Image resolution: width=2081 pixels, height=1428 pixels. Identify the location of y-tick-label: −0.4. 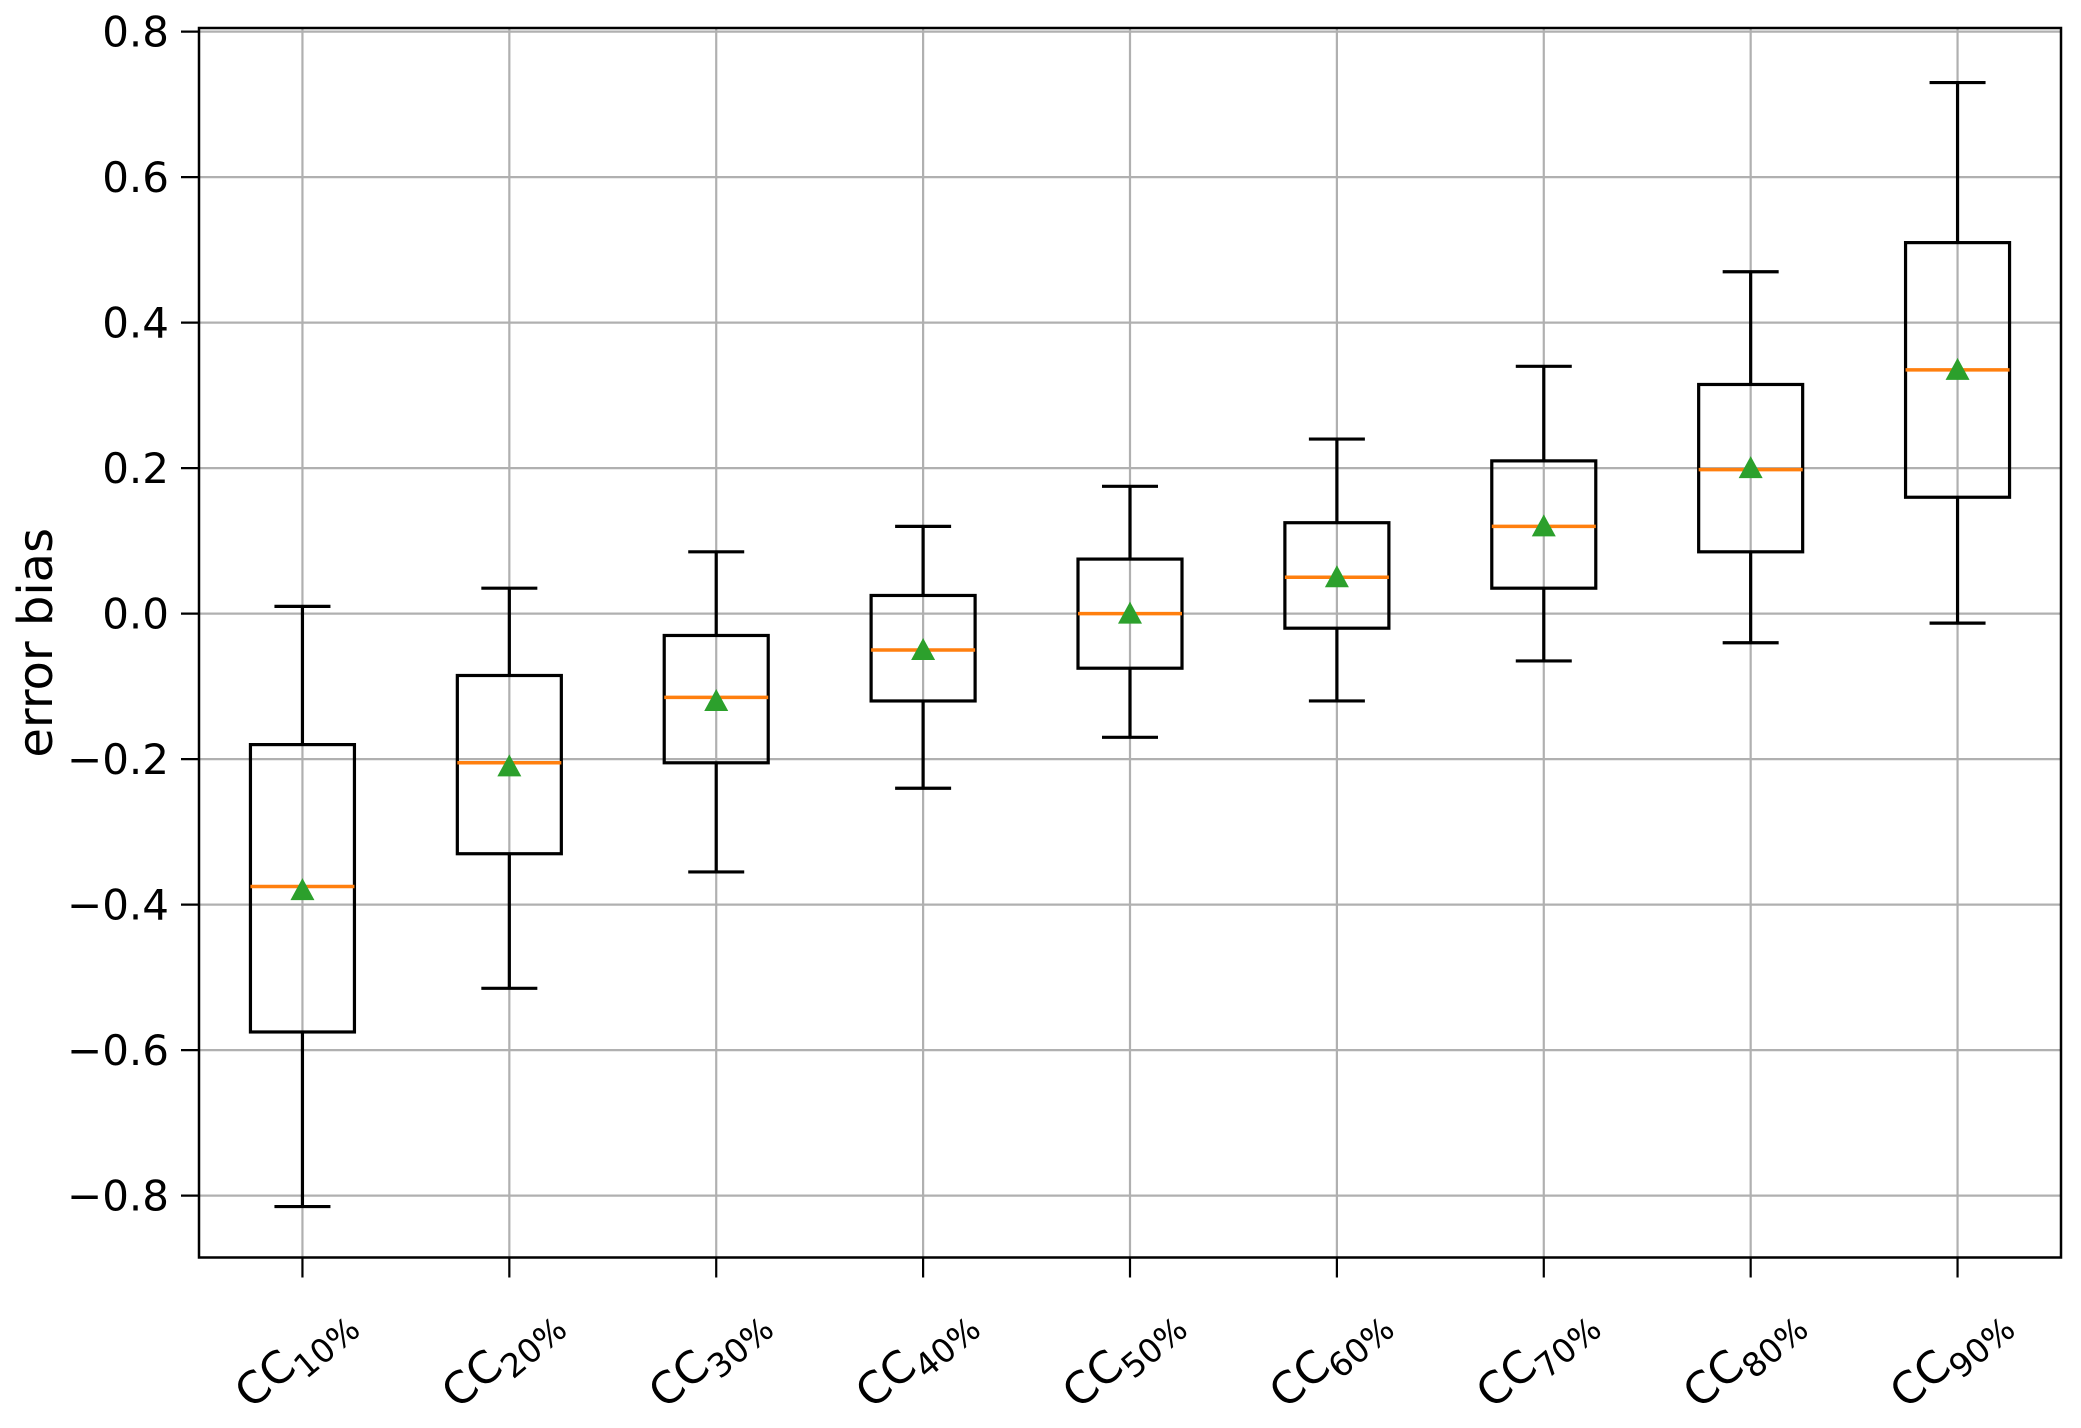
(118, 904).